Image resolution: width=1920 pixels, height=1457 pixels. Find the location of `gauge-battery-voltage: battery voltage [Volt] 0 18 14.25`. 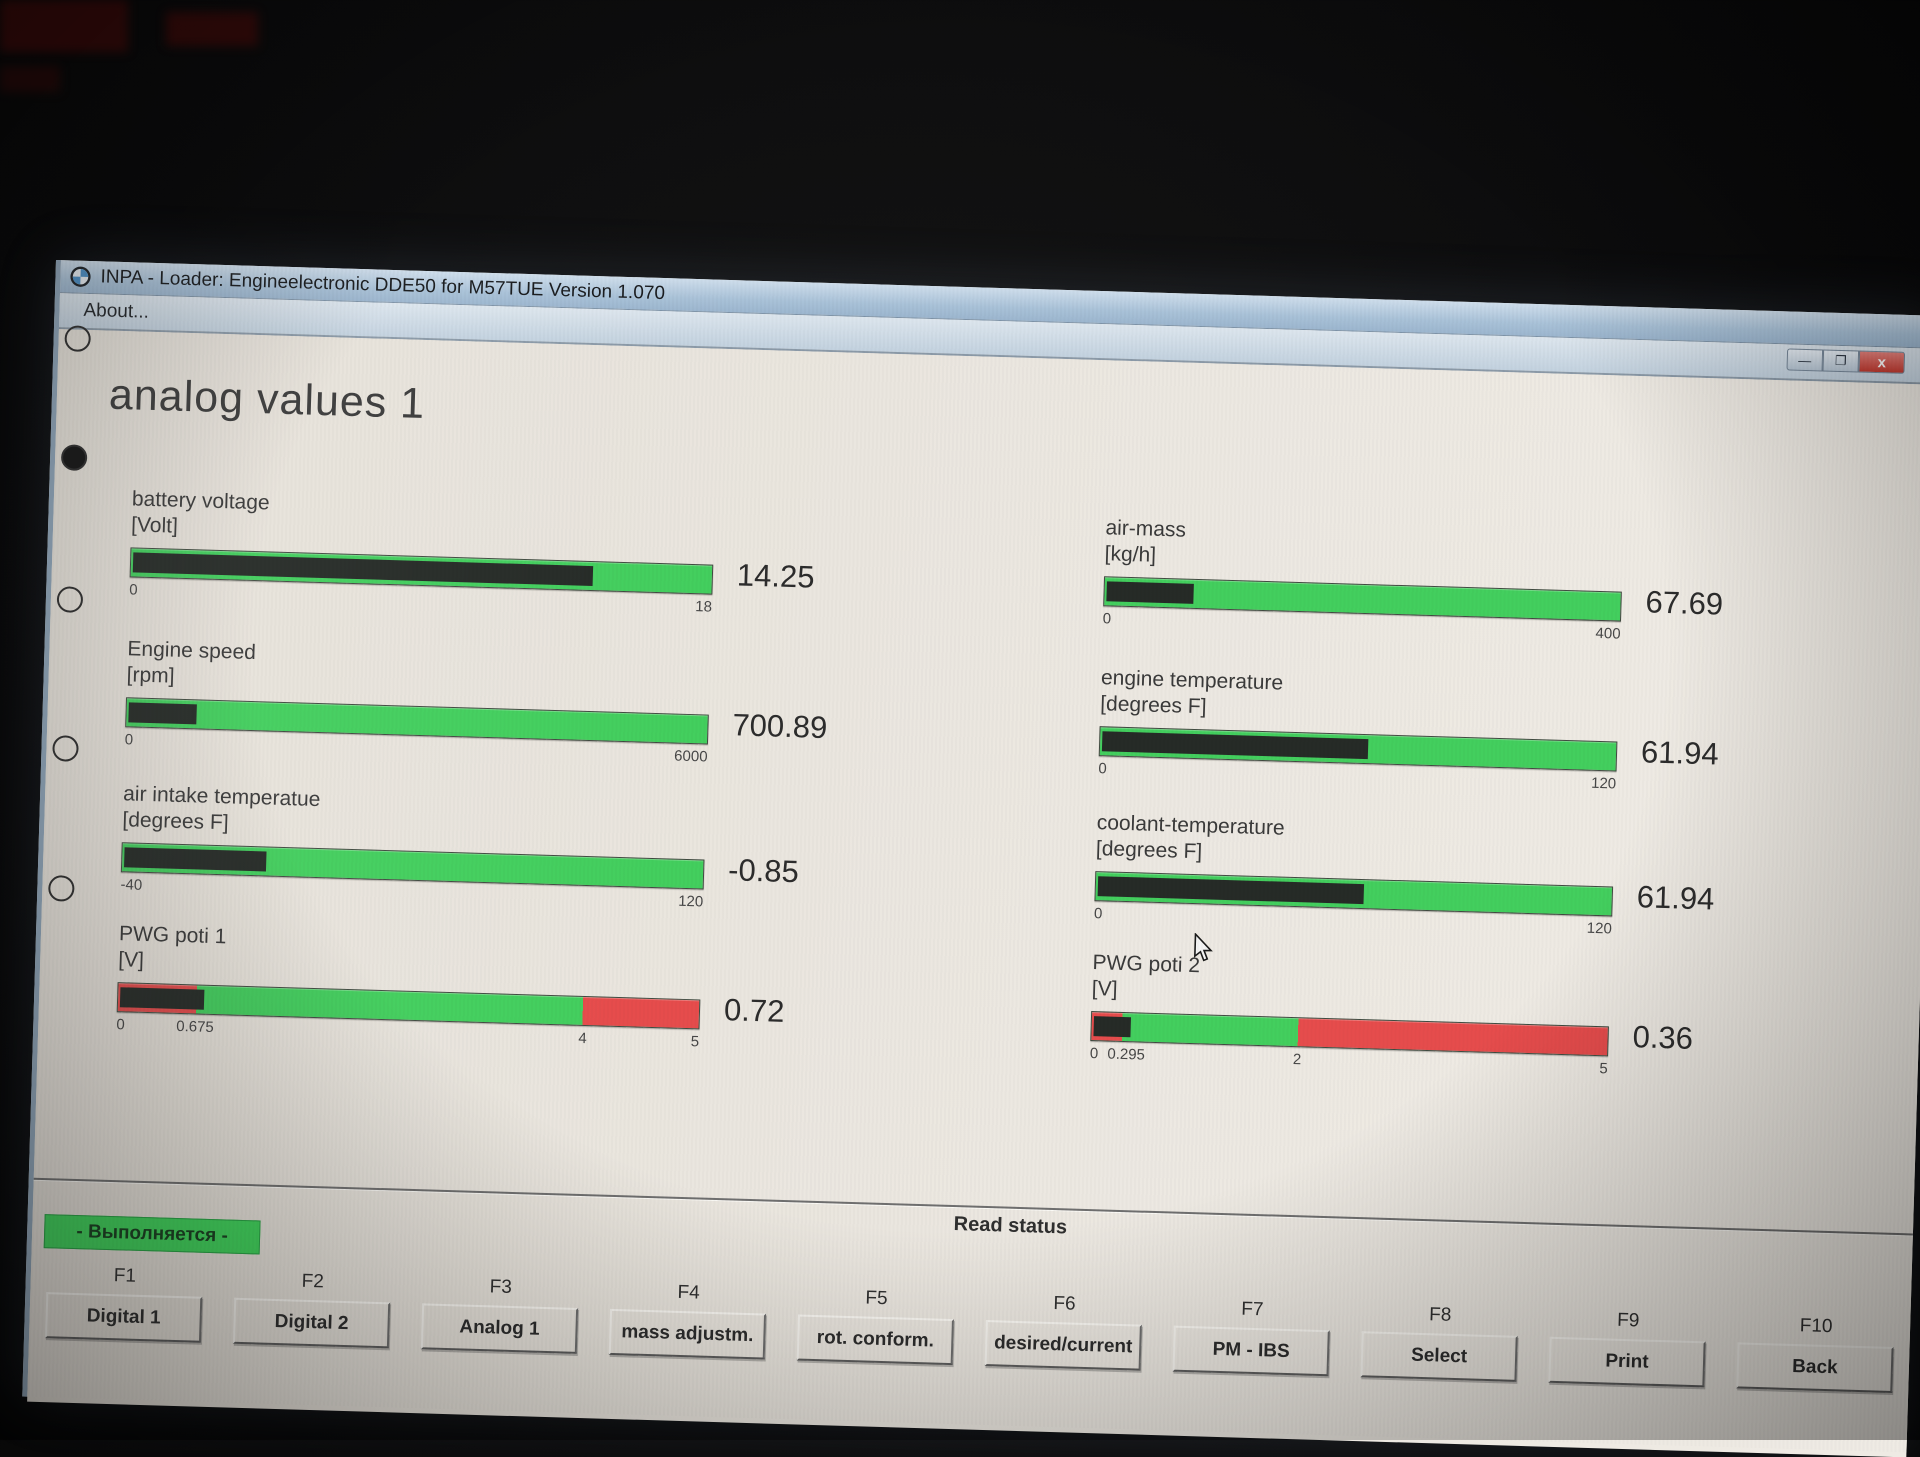

gauge-battery-voltage: battery voltage [Volt] 0 18 14.25 is located at coordinates (471, 558).